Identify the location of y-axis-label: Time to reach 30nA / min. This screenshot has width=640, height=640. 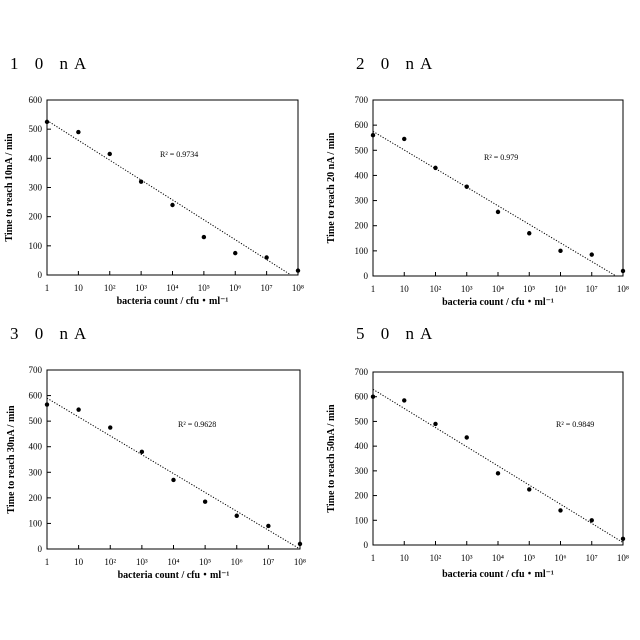
(11, 459).